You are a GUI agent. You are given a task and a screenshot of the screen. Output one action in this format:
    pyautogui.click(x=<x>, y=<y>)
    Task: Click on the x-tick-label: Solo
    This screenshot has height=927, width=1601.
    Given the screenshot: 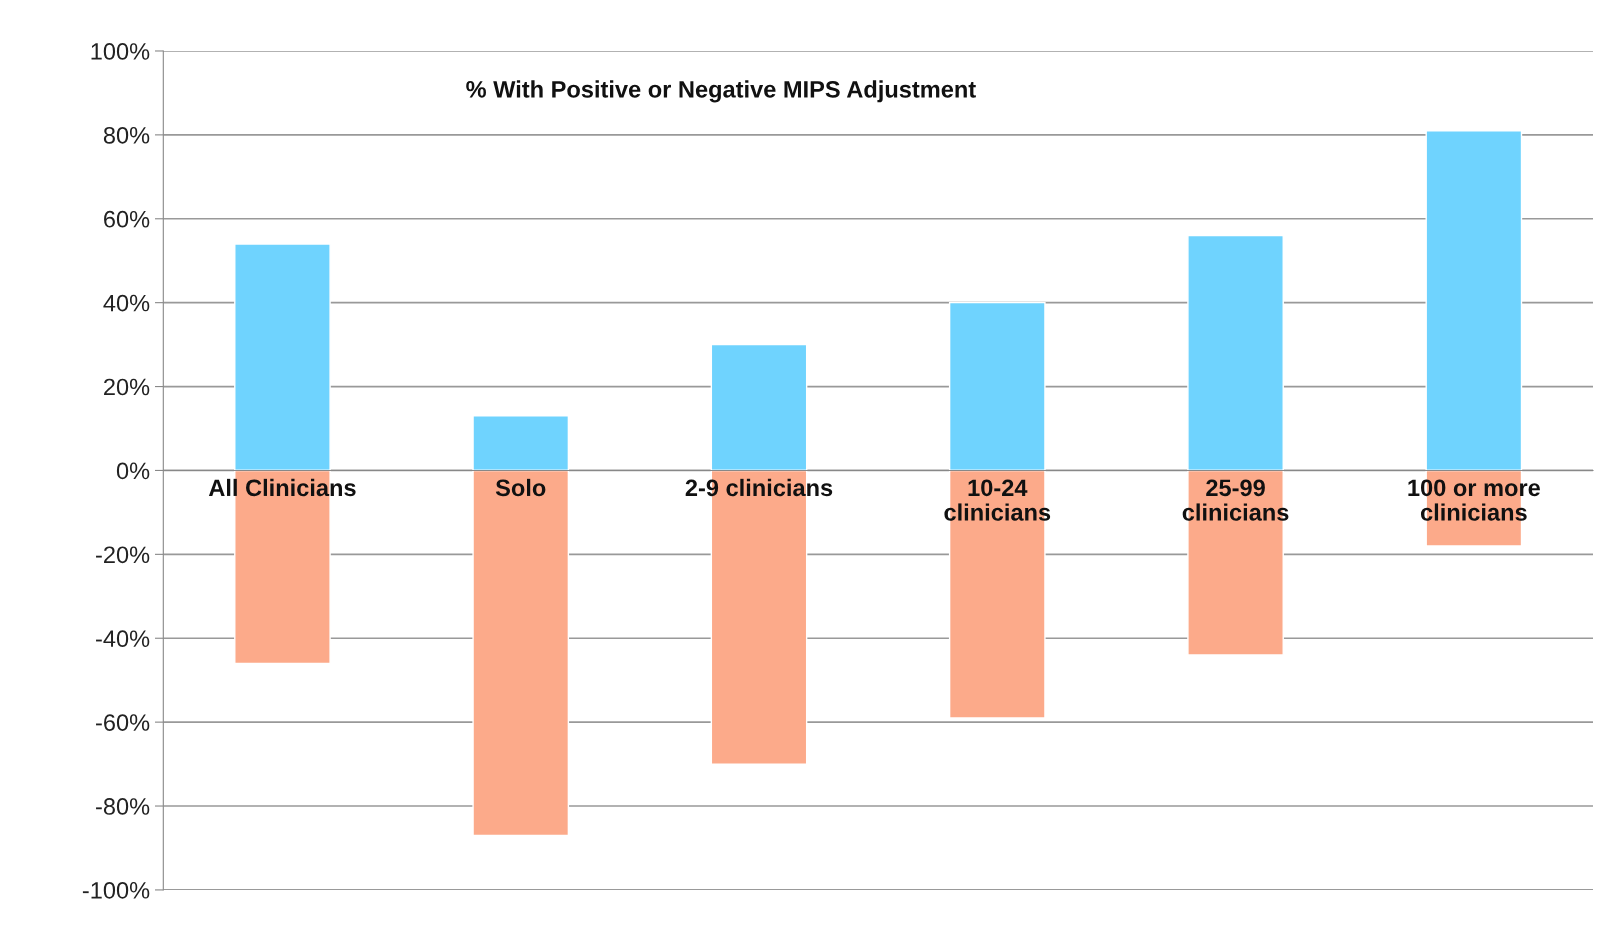 What is the action you would take?
    pyautogui.click(x=520, y=487)
    